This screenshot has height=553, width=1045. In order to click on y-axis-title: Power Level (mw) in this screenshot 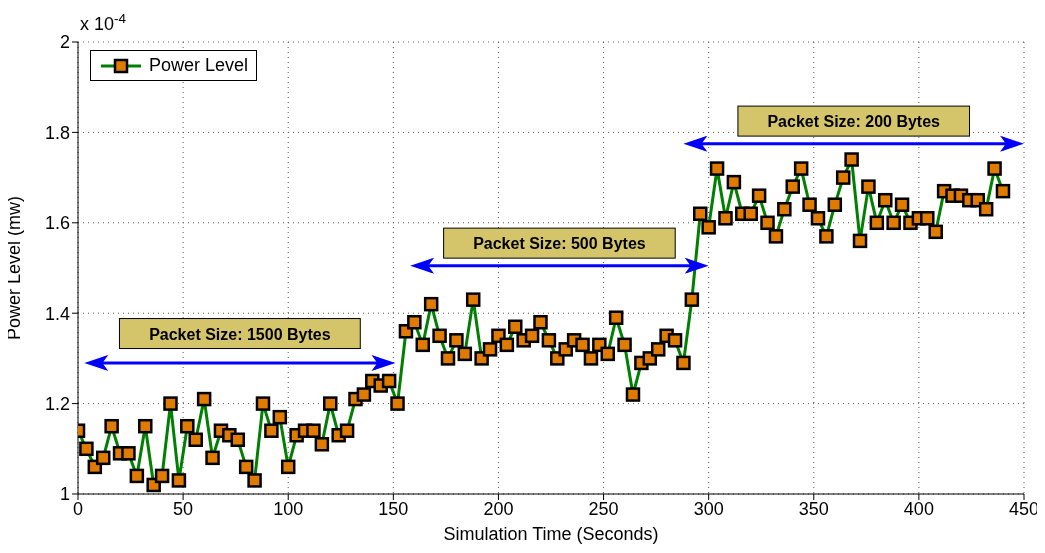, I will do `click(14, 268)`.